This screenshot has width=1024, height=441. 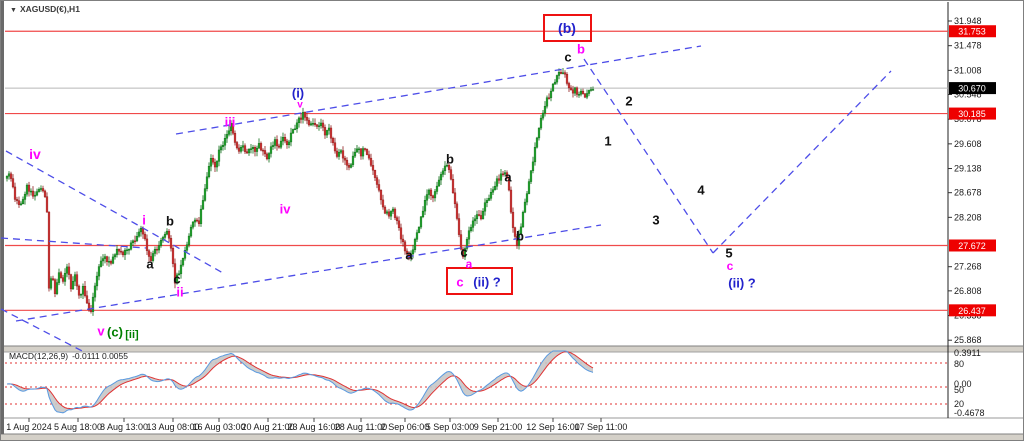 What do you see at coordinates (963, 384) in the screenshot?
I see `macd-axis-label: 0.00` at bounding box center [963, 384].